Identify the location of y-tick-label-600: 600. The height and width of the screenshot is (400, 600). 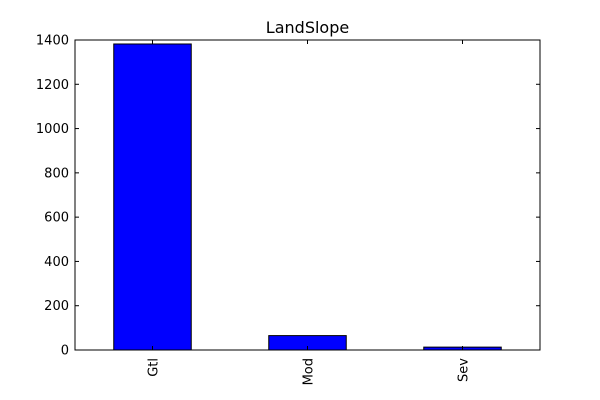
(56, 218).